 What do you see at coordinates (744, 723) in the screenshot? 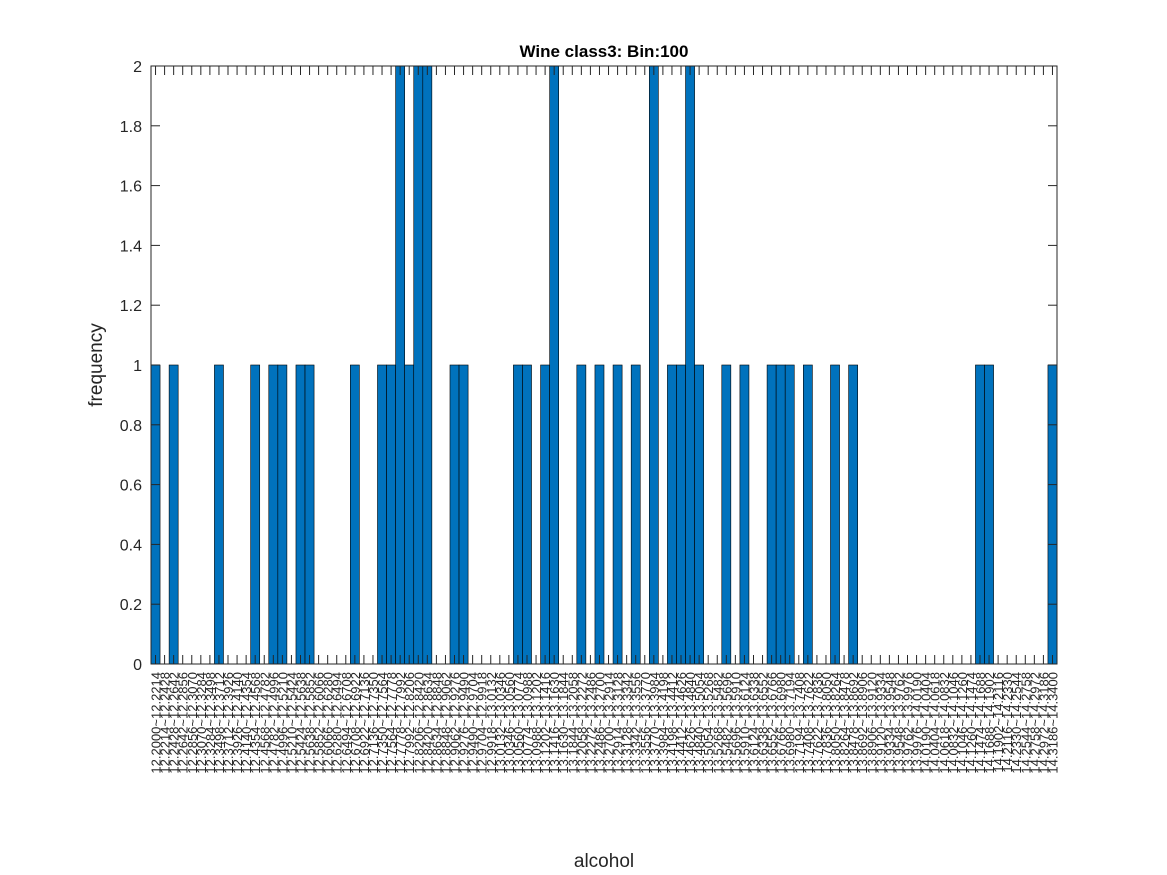
I see `x-tick-label: 13.5910~13.6124` at bounding box center [744, 723].